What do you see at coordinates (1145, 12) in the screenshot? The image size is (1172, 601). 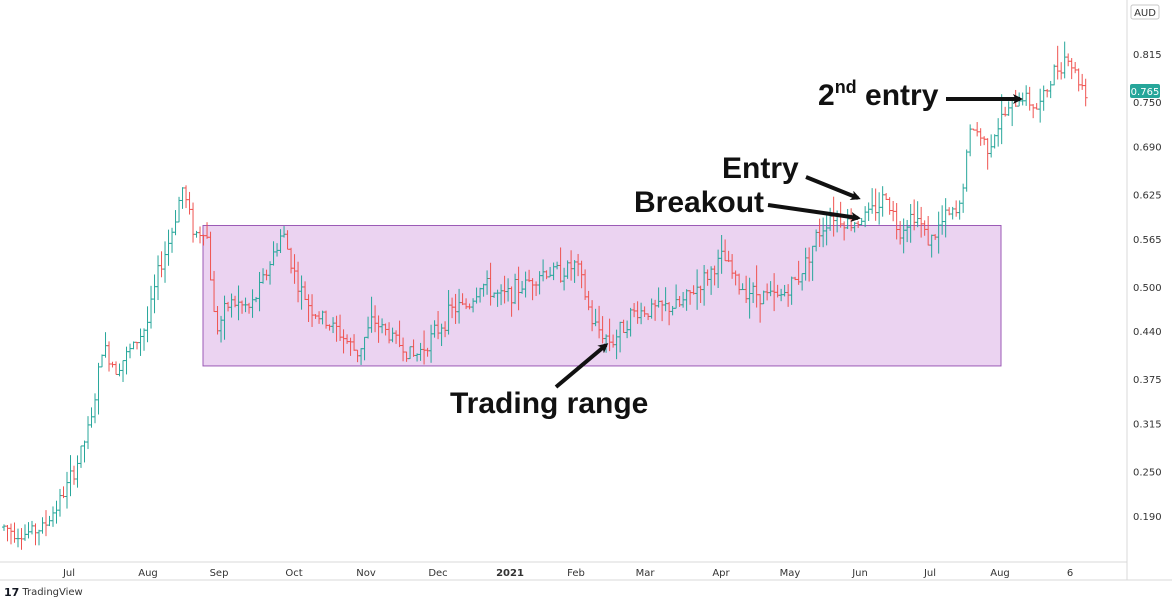 I see `currency-badge` at bounding box center [1145, 12].